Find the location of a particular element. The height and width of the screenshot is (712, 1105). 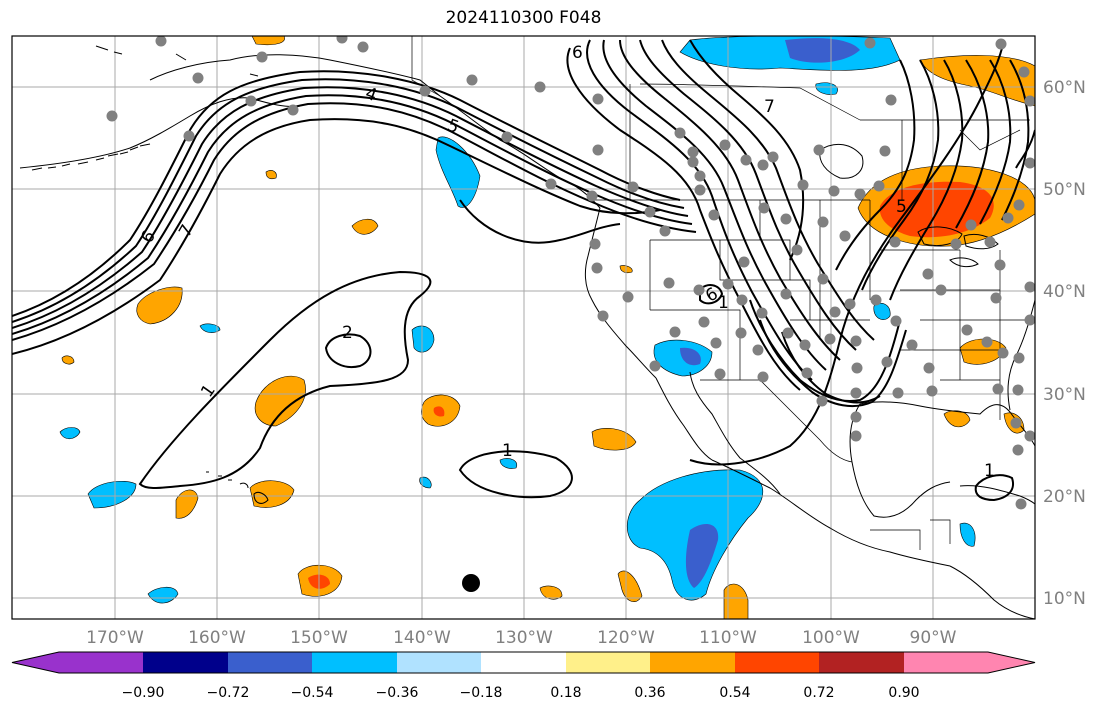

positive-anomaly-top is located at coordinates (268, 41).